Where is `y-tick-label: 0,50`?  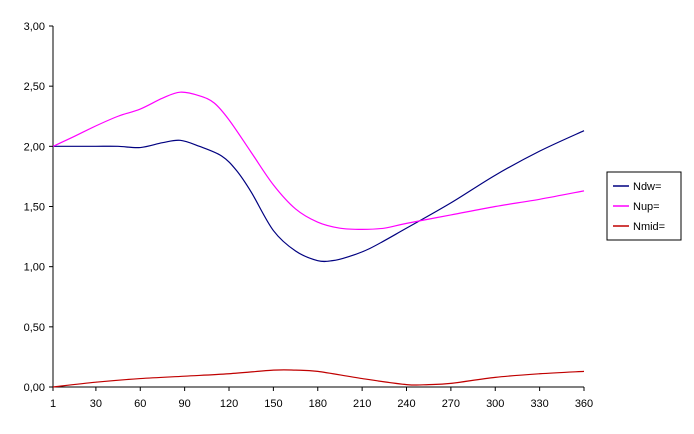
y-tick-label: 0,50 is located at coordinates (34, 328).